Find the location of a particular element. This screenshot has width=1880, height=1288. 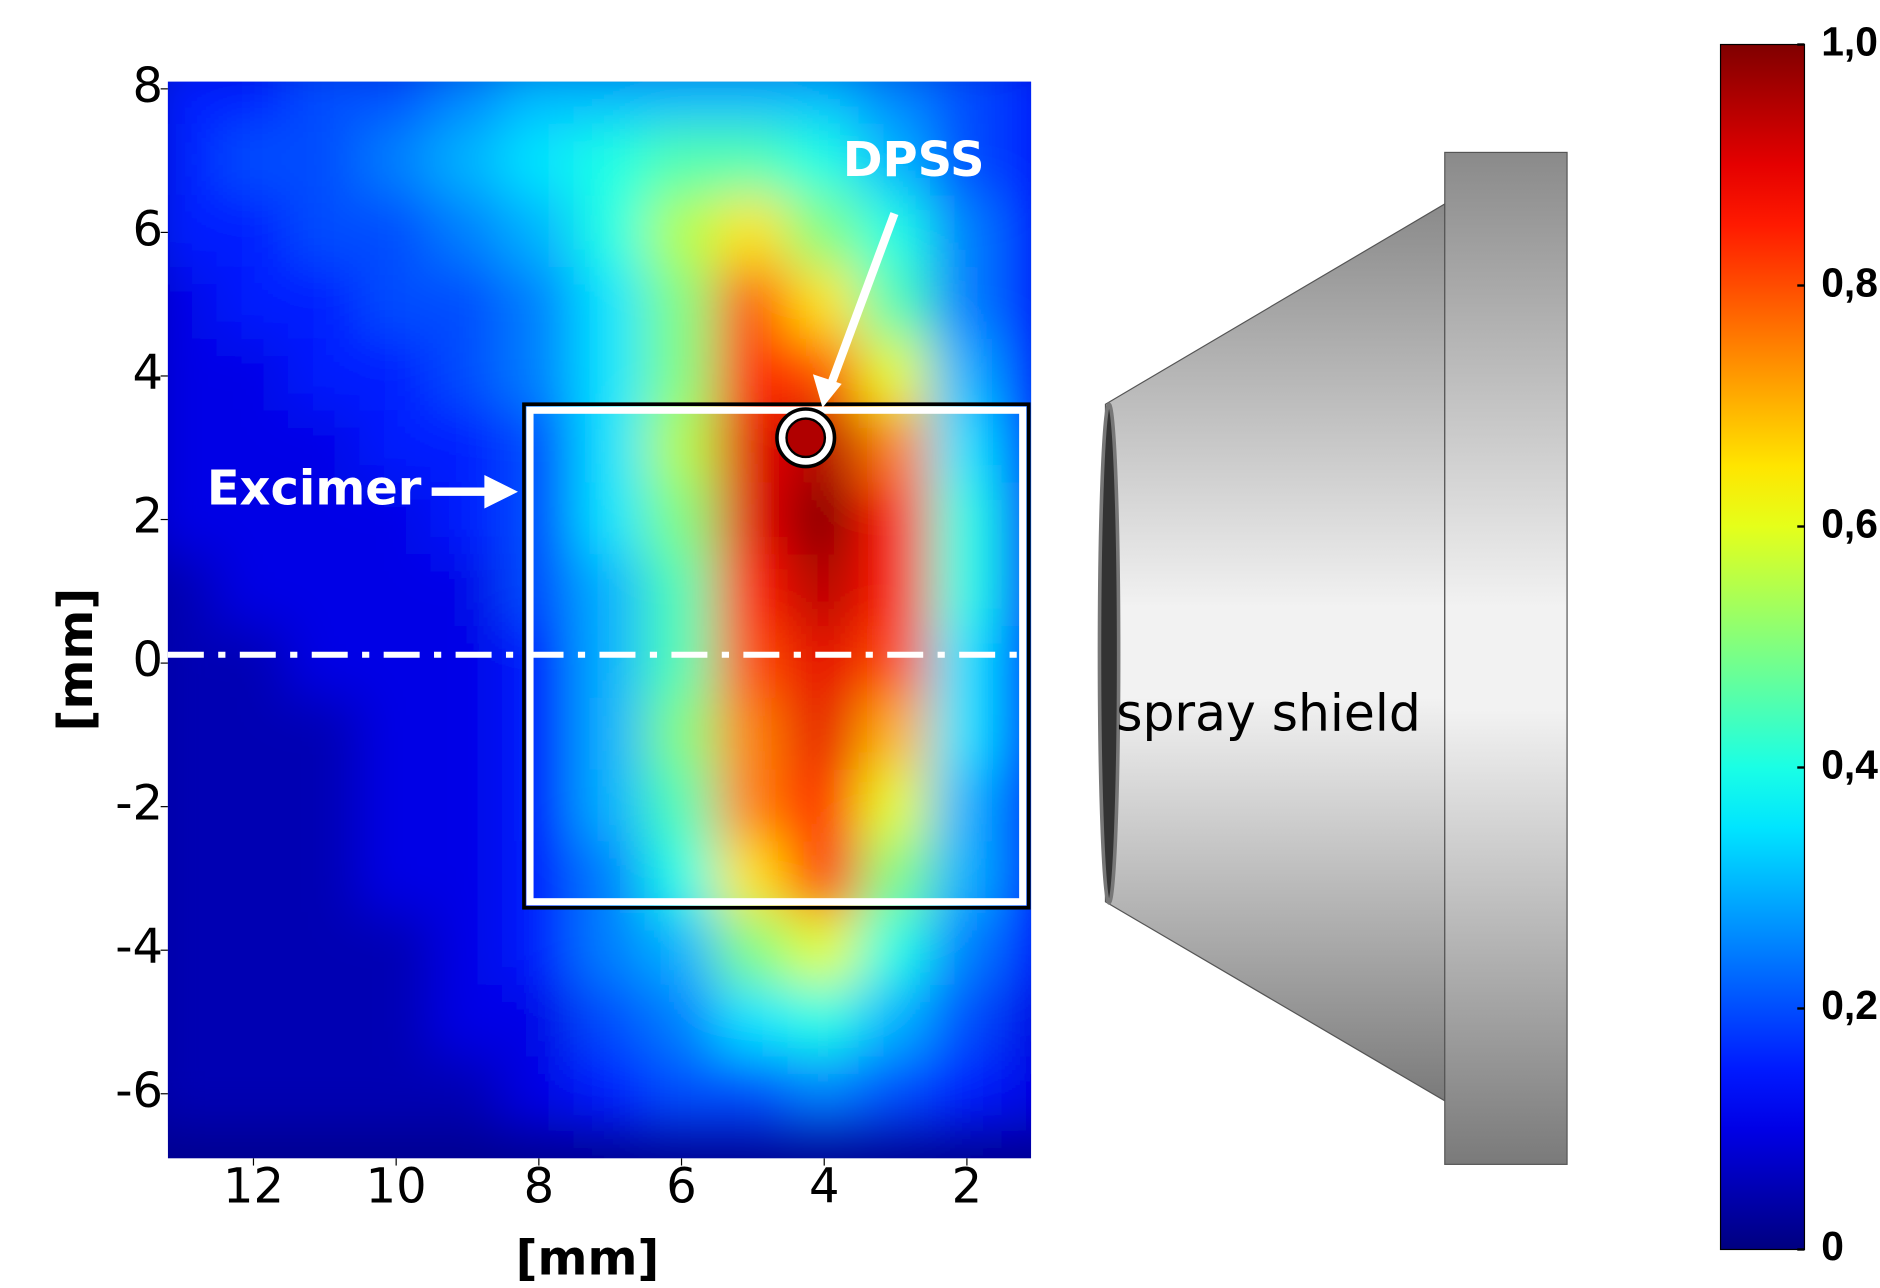

y-tick-label: 6 is located at coordinates (148, 229).